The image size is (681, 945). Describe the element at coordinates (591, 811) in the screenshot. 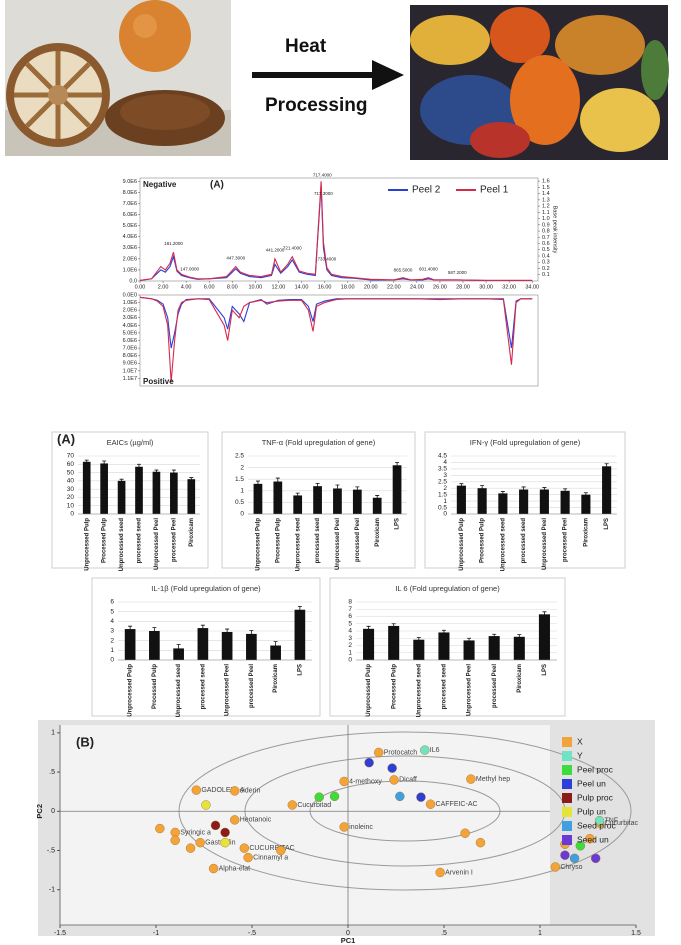

I see `legend-label: Pulp un` at that location.